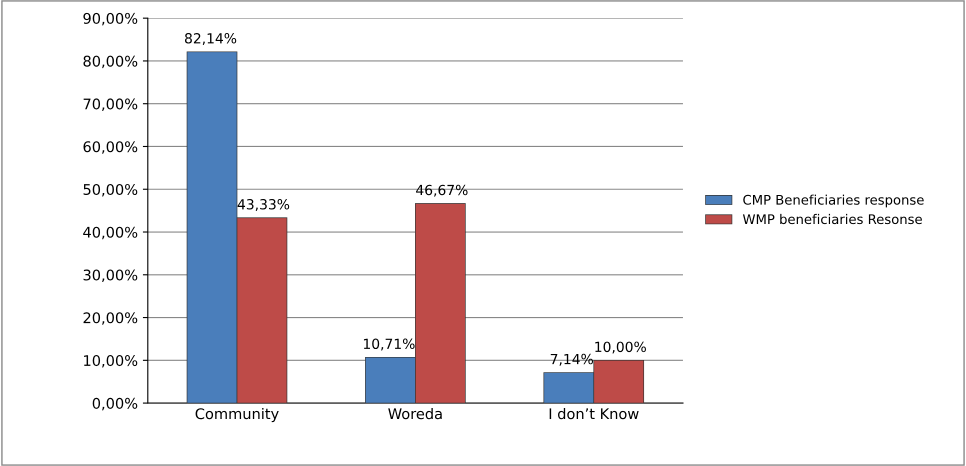 The height and width of the screenshot is (466, 966). I want to click on x-tick-label: Community, so click(237, 415).